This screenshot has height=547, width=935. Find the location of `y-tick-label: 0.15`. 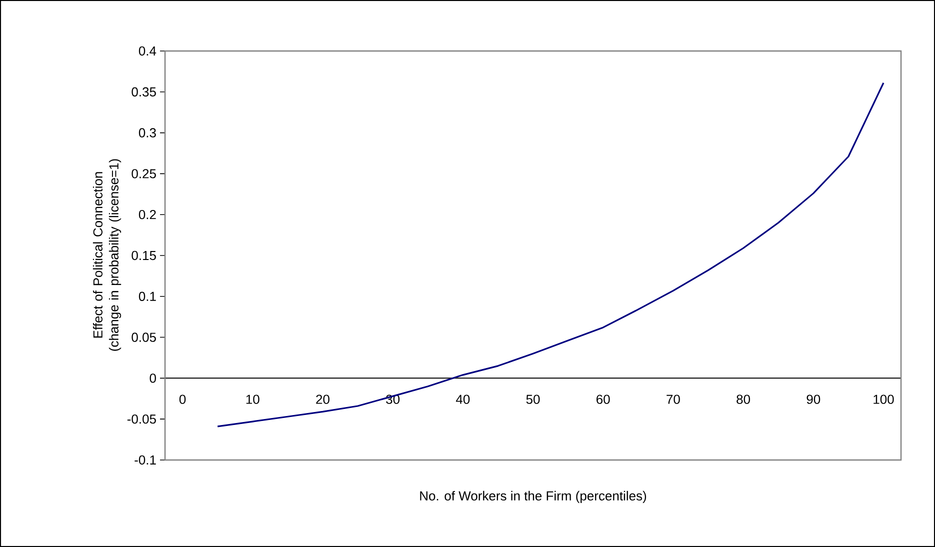

y-tick-label: 0.15 is located at coordinates (144, 255).